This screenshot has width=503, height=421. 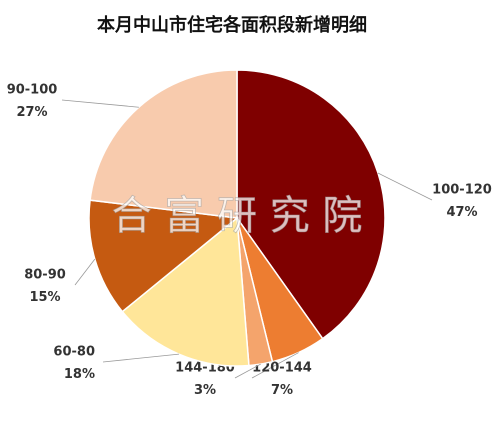 I want to click on slice-label: 80-90, so click(x=45, y=275).